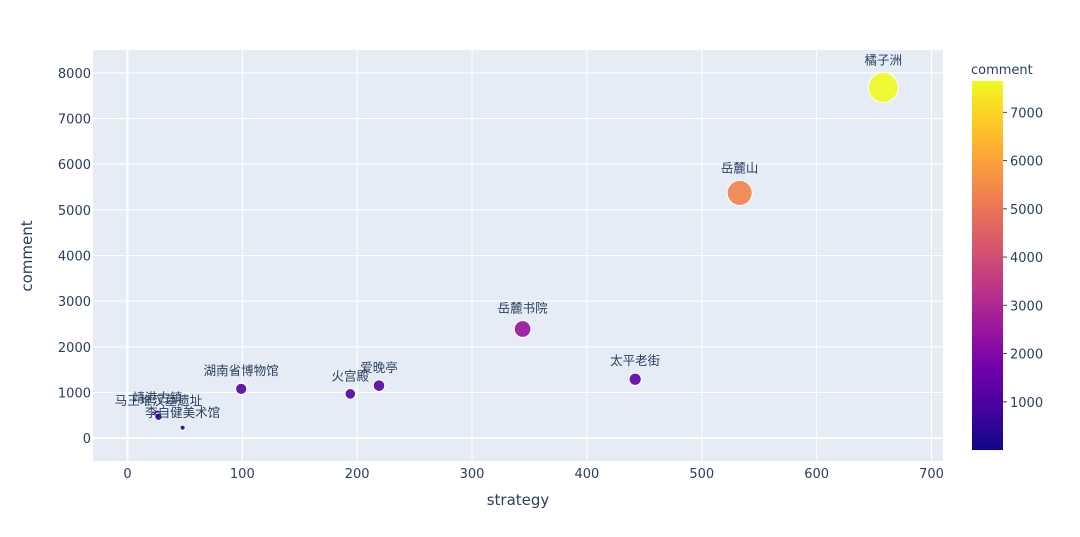 Image resolution: width=1080 pixels, height=537 pixels. I want to click on point-label: 靖港古镇, so click(157, 397).